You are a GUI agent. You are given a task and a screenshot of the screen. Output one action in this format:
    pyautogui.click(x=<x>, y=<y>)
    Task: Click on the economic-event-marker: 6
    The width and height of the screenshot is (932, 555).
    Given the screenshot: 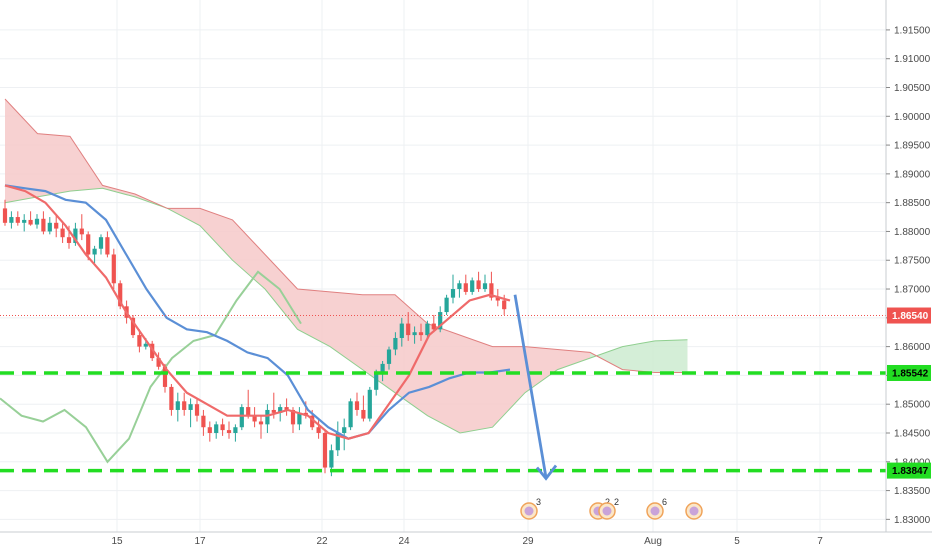 What is the action you would take?
    pyautogui.click(x=656, y=508)
    